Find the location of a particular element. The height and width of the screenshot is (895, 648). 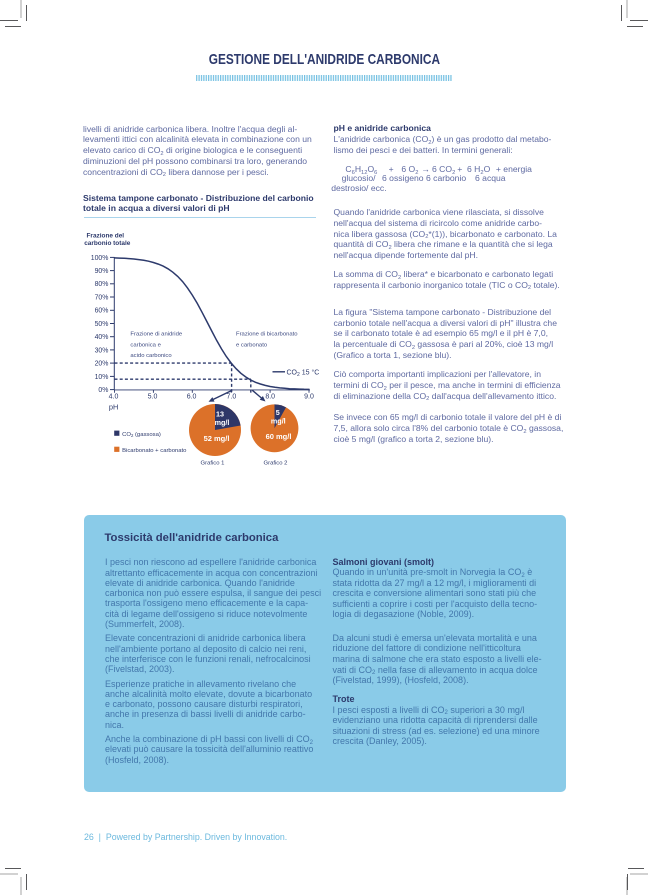

svg-text: 6.0 is located at coordinates (192, 396).